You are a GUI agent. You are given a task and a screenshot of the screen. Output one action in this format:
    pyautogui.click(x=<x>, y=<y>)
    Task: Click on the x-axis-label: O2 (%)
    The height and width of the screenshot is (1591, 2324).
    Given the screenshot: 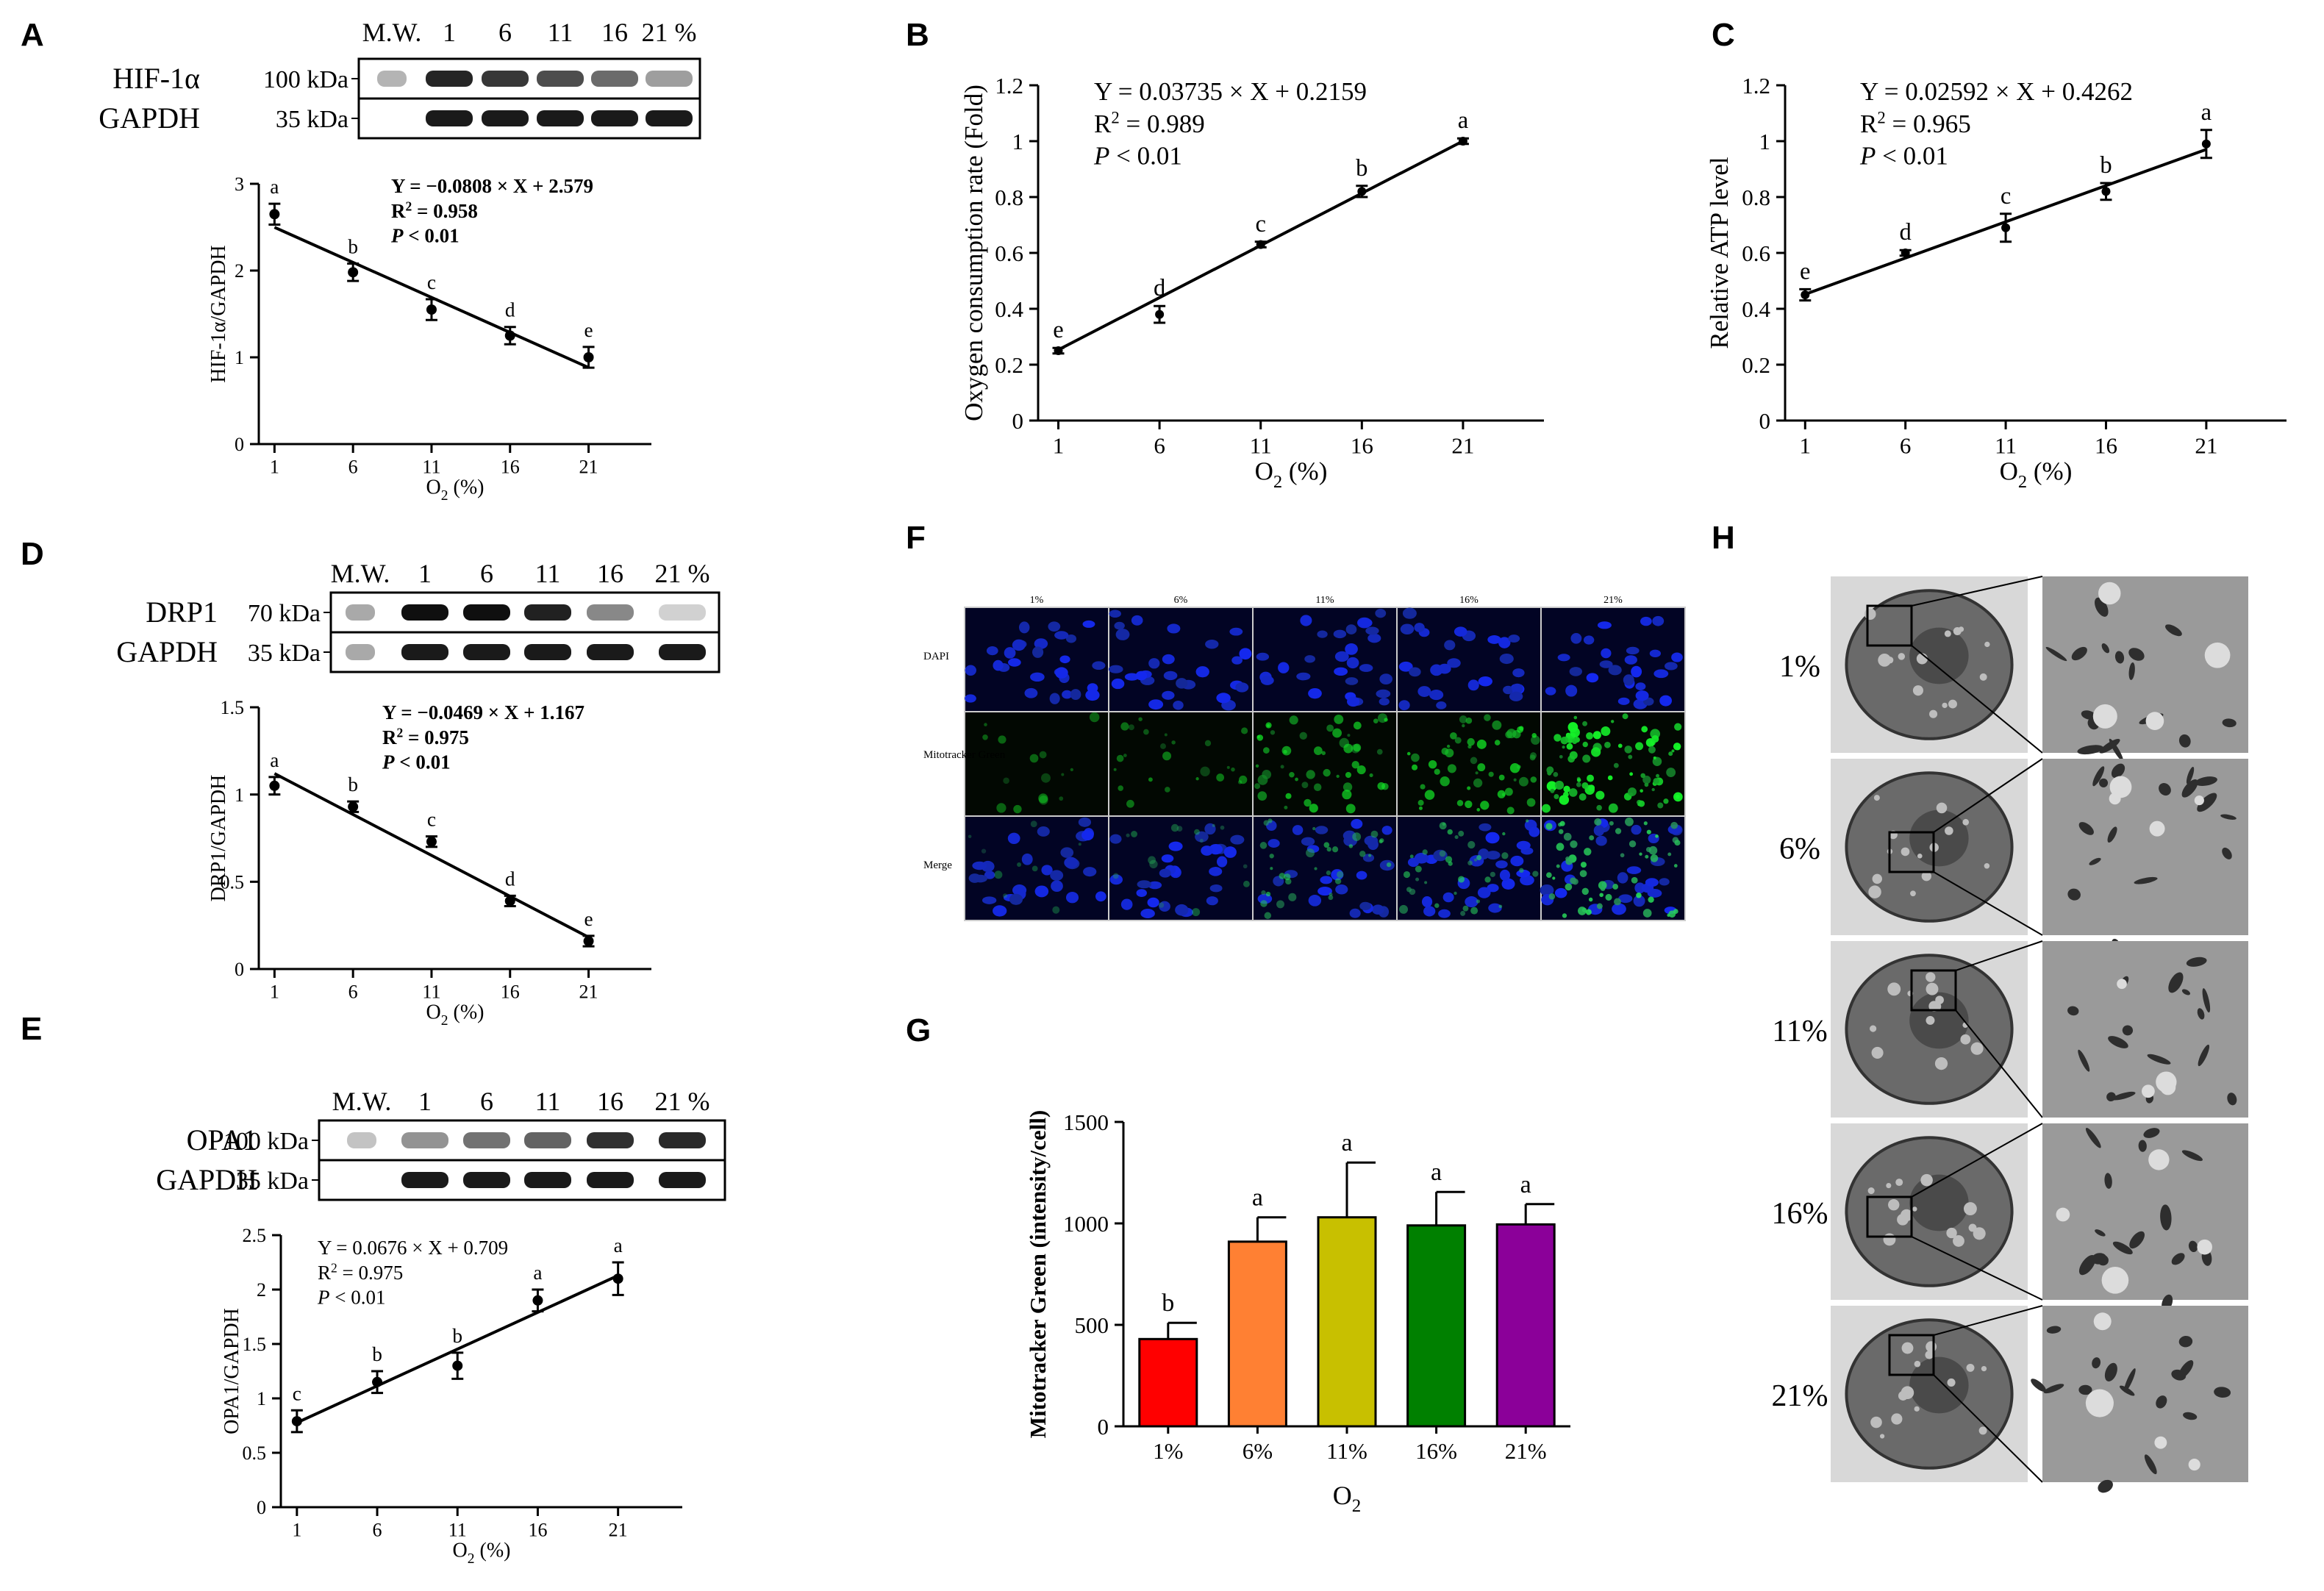 What is the action you would take?
    pyautogui.click(x=1291, y=475)
    